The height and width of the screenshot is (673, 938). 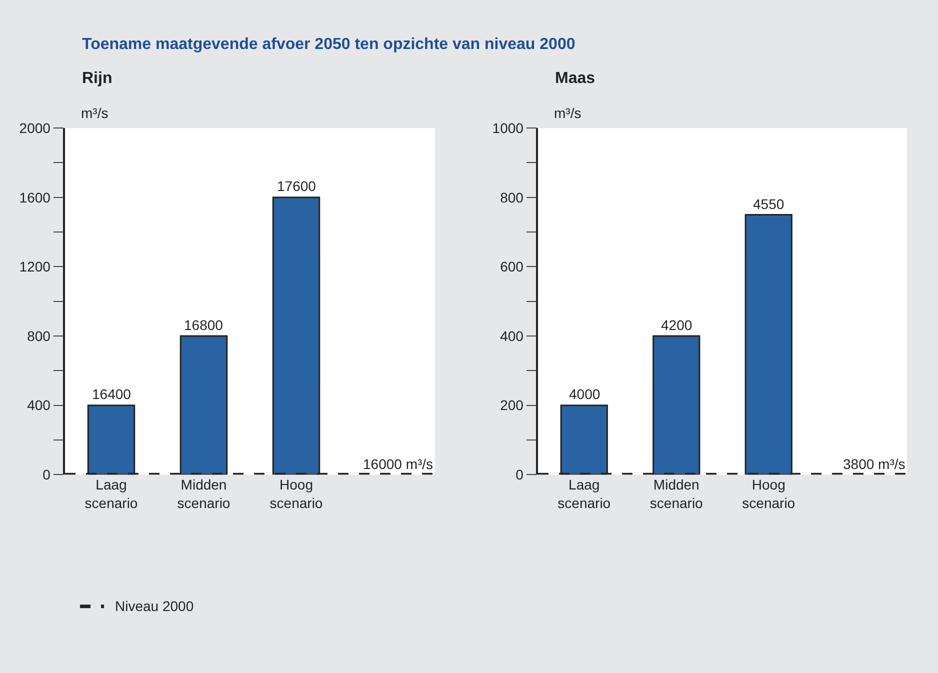 What do you see at coordinates (874, 464) in the screenshot?
I see `ref-line-label: 3800 m³/s` at bounding box center [874, 464].